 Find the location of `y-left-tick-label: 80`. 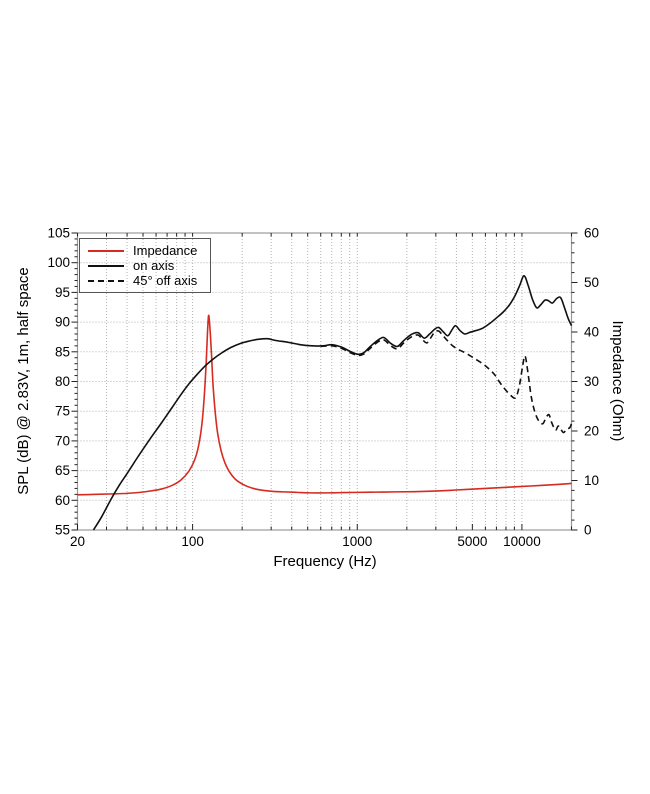

y-left-tick-label: 80 is located at coordinates (62, 381).